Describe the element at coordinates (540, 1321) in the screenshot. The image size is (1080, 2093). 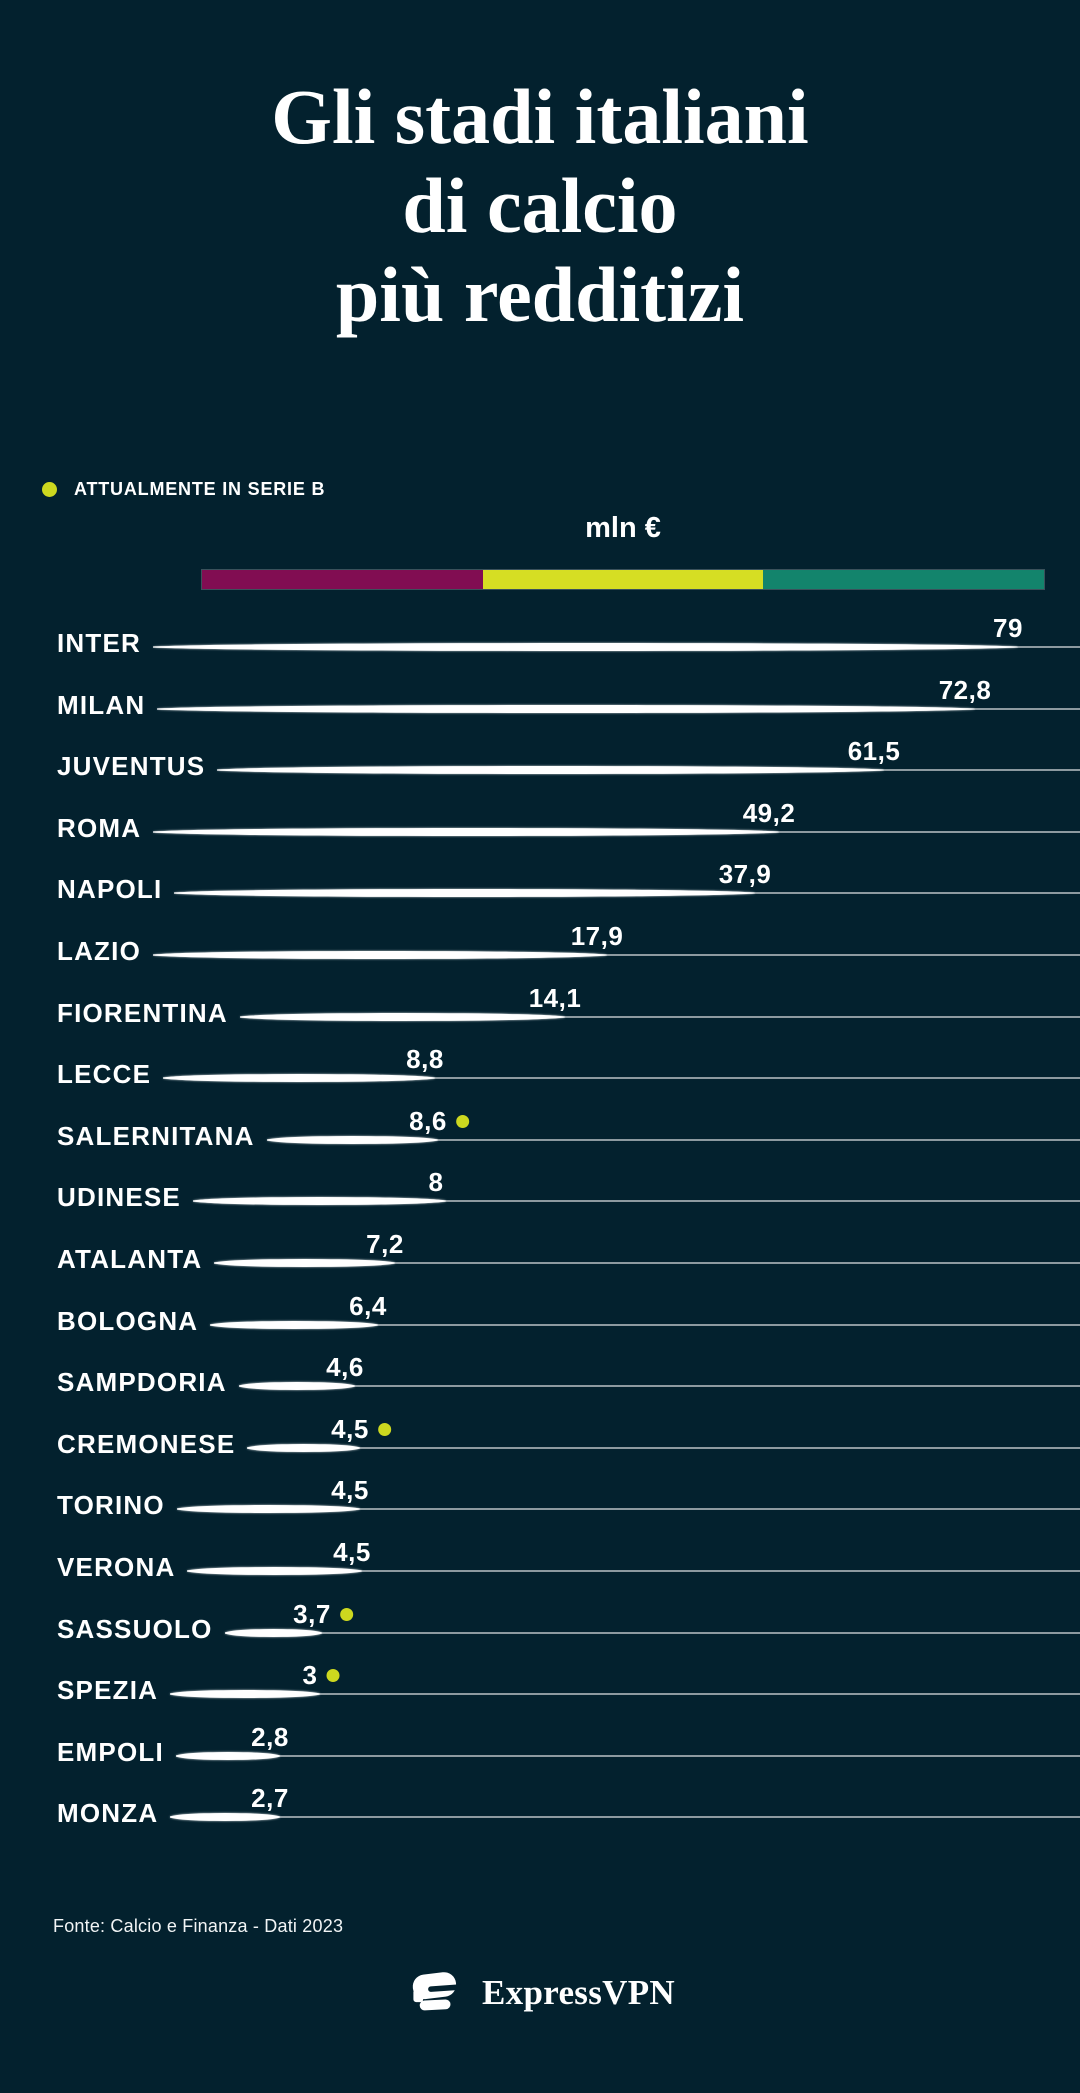
I see `chart-row: BOLOGNA 6,4` at that location.